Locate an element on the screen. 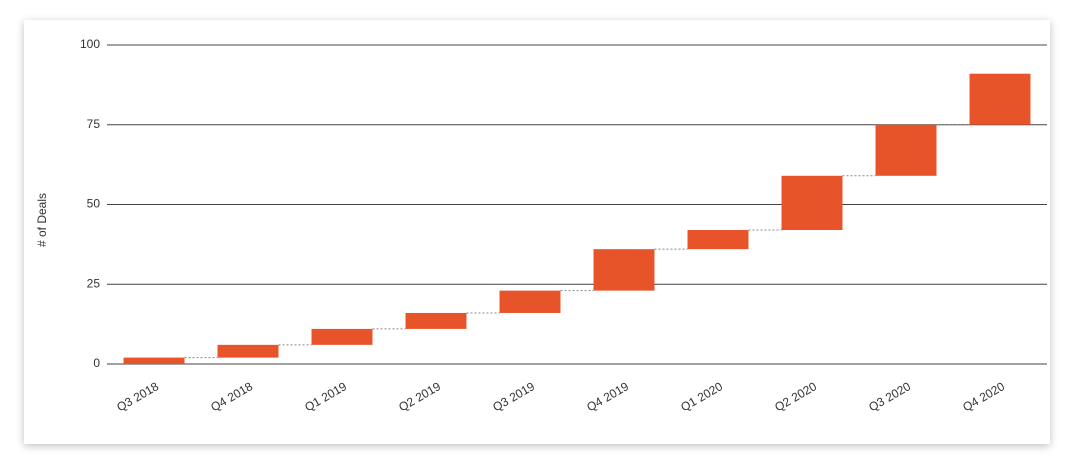 The width and height of the screenshot is (1080, 467). x-tick-label: Q3 2019 is located at coordinates (513, 396).